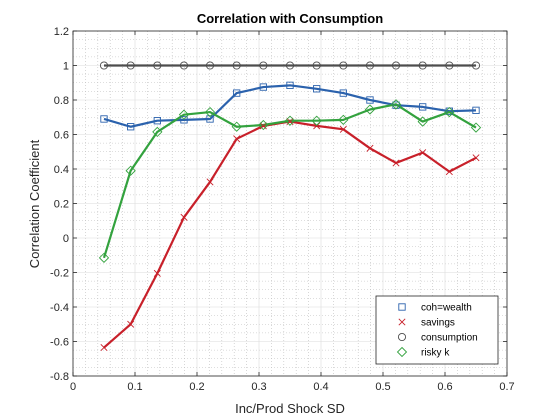 This screenshot has width=560, height=420. I want to click on legend-box, so click(437, 330).